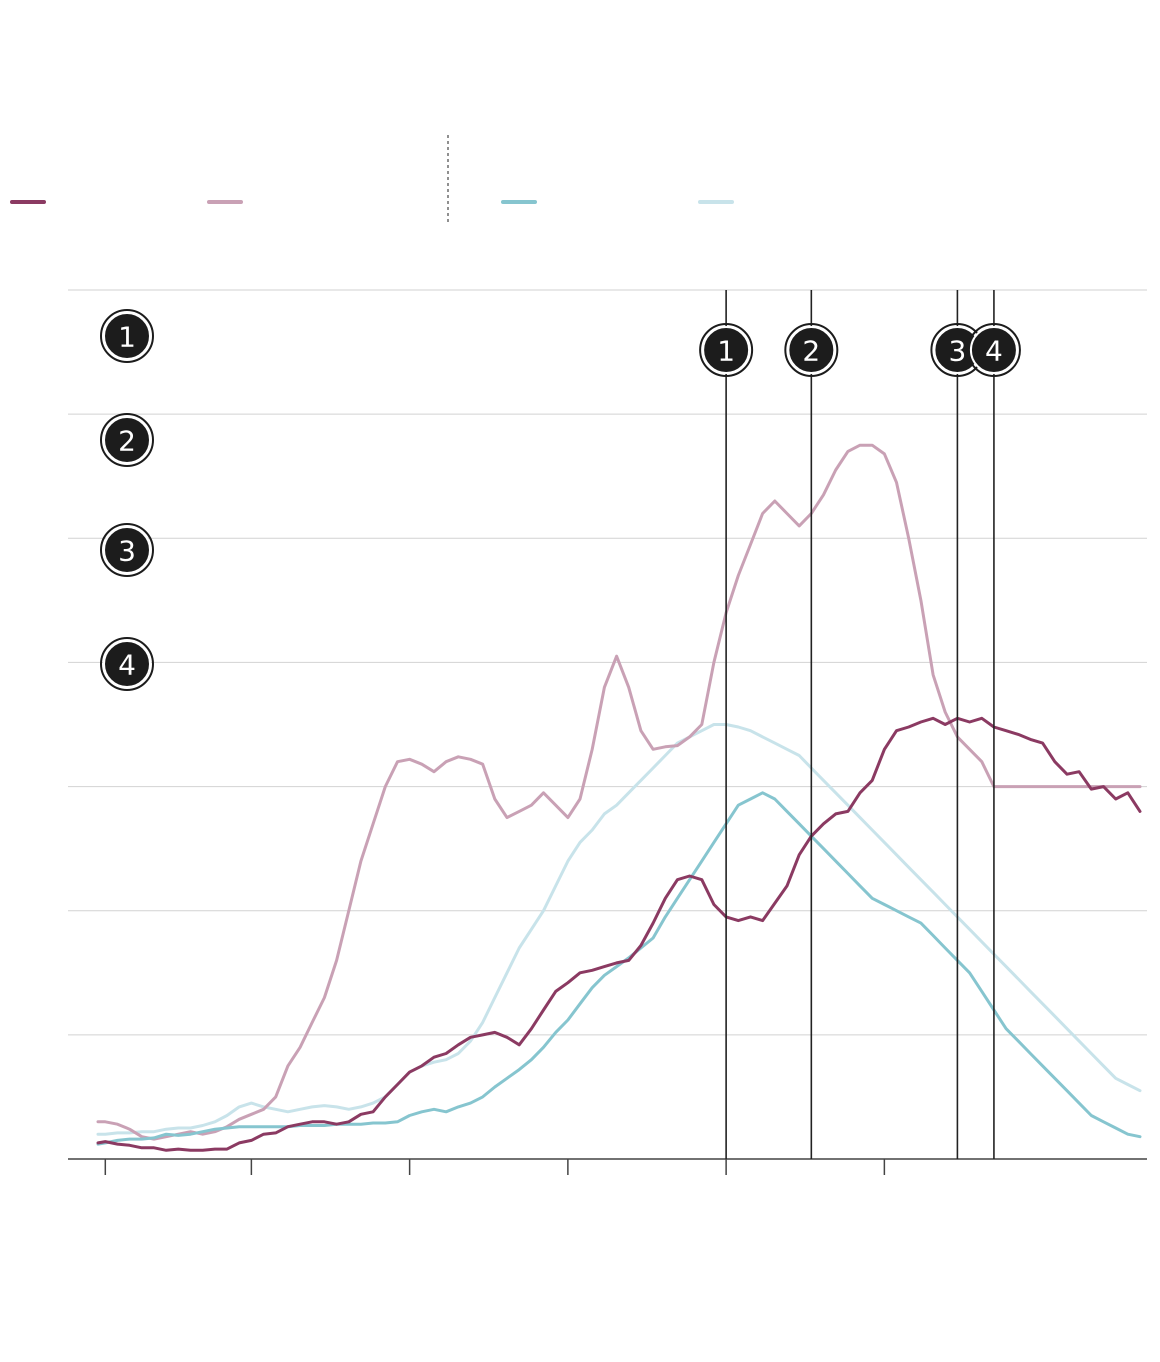 The image size is (1160, 1362). I want to click on legend, so click(372, 178).